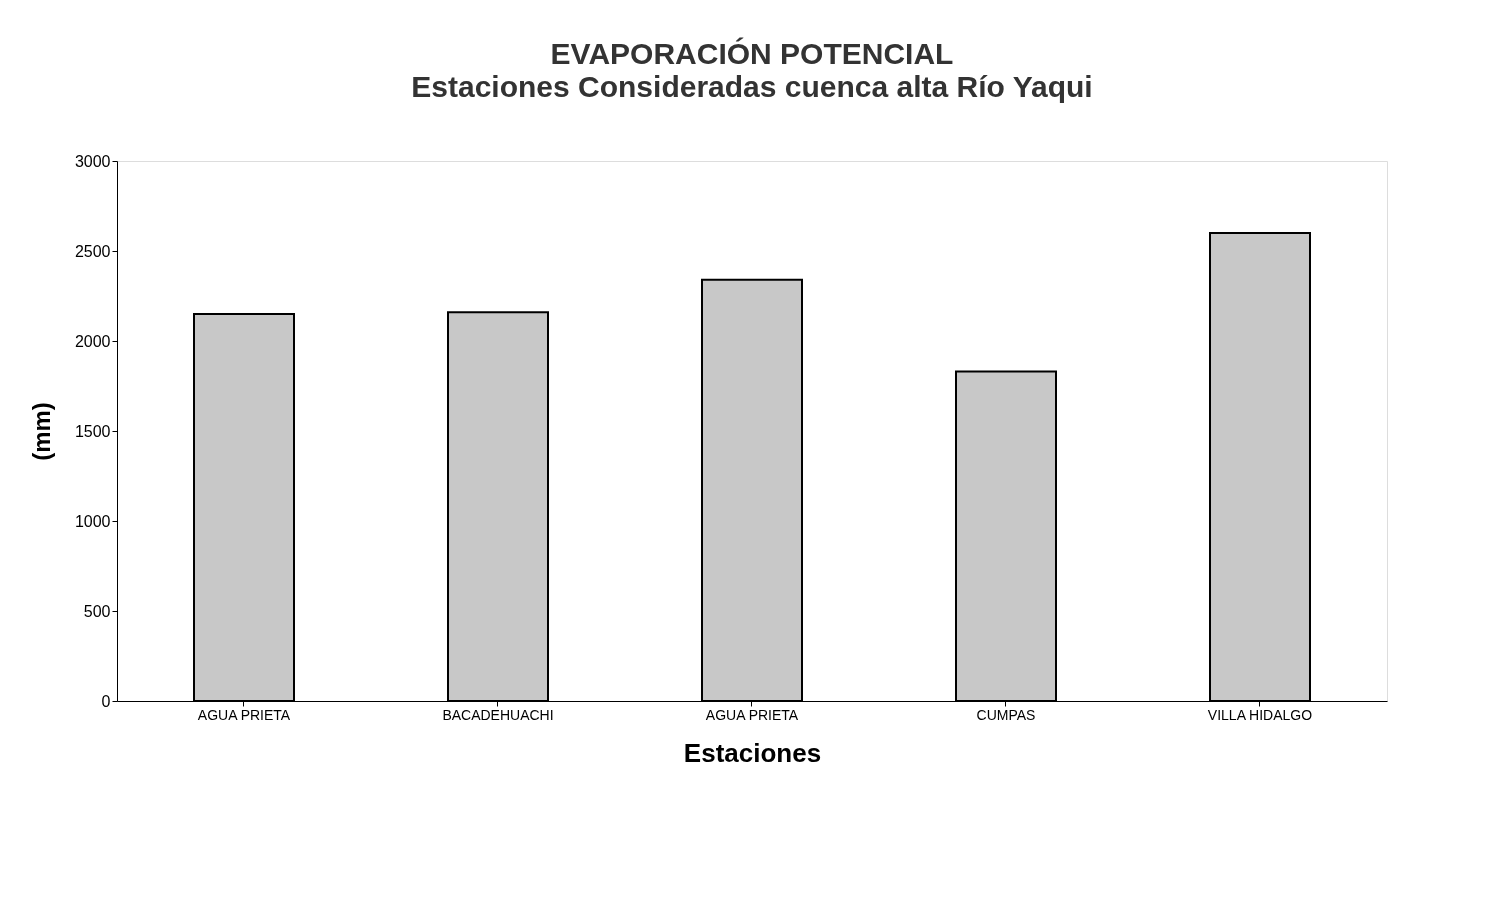 Image resolution: width=1499 pixels, height=918 pixels. Describe the element at coordinates (752, 53) in the screenshot. I see `chart-title: EVAPORACIÓN POTENCIAL` at that location.